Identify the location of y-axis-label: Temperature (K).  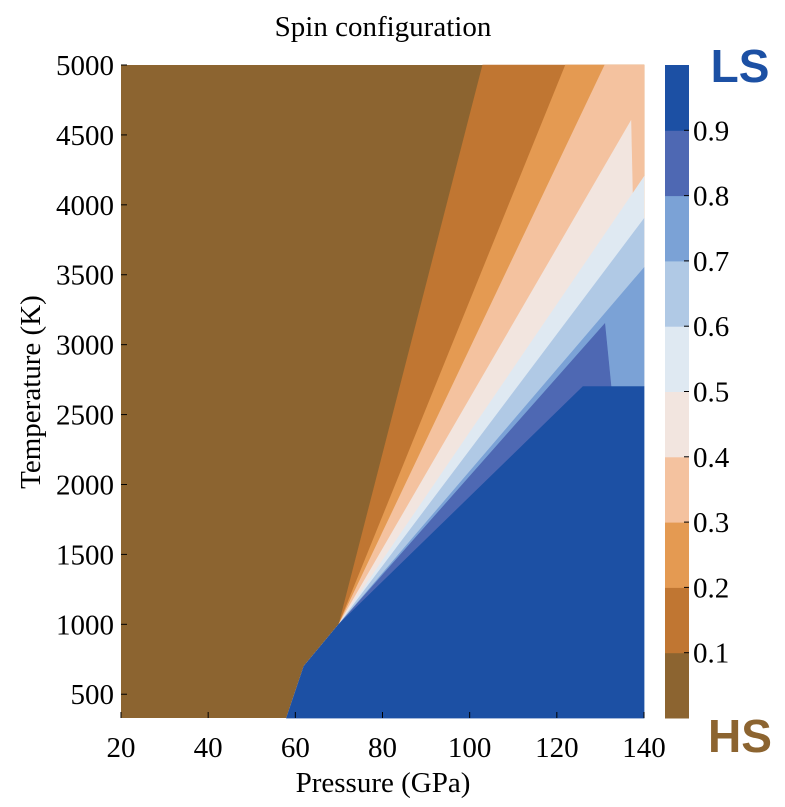
(31, 392).